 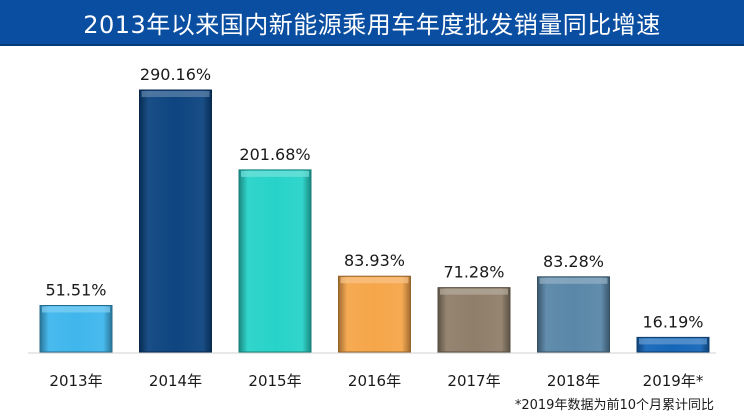 What do you see at coordinates (573, 381) in the screenshot?
I see `category-label-5: 2018年` at bounding box center [573, 381].